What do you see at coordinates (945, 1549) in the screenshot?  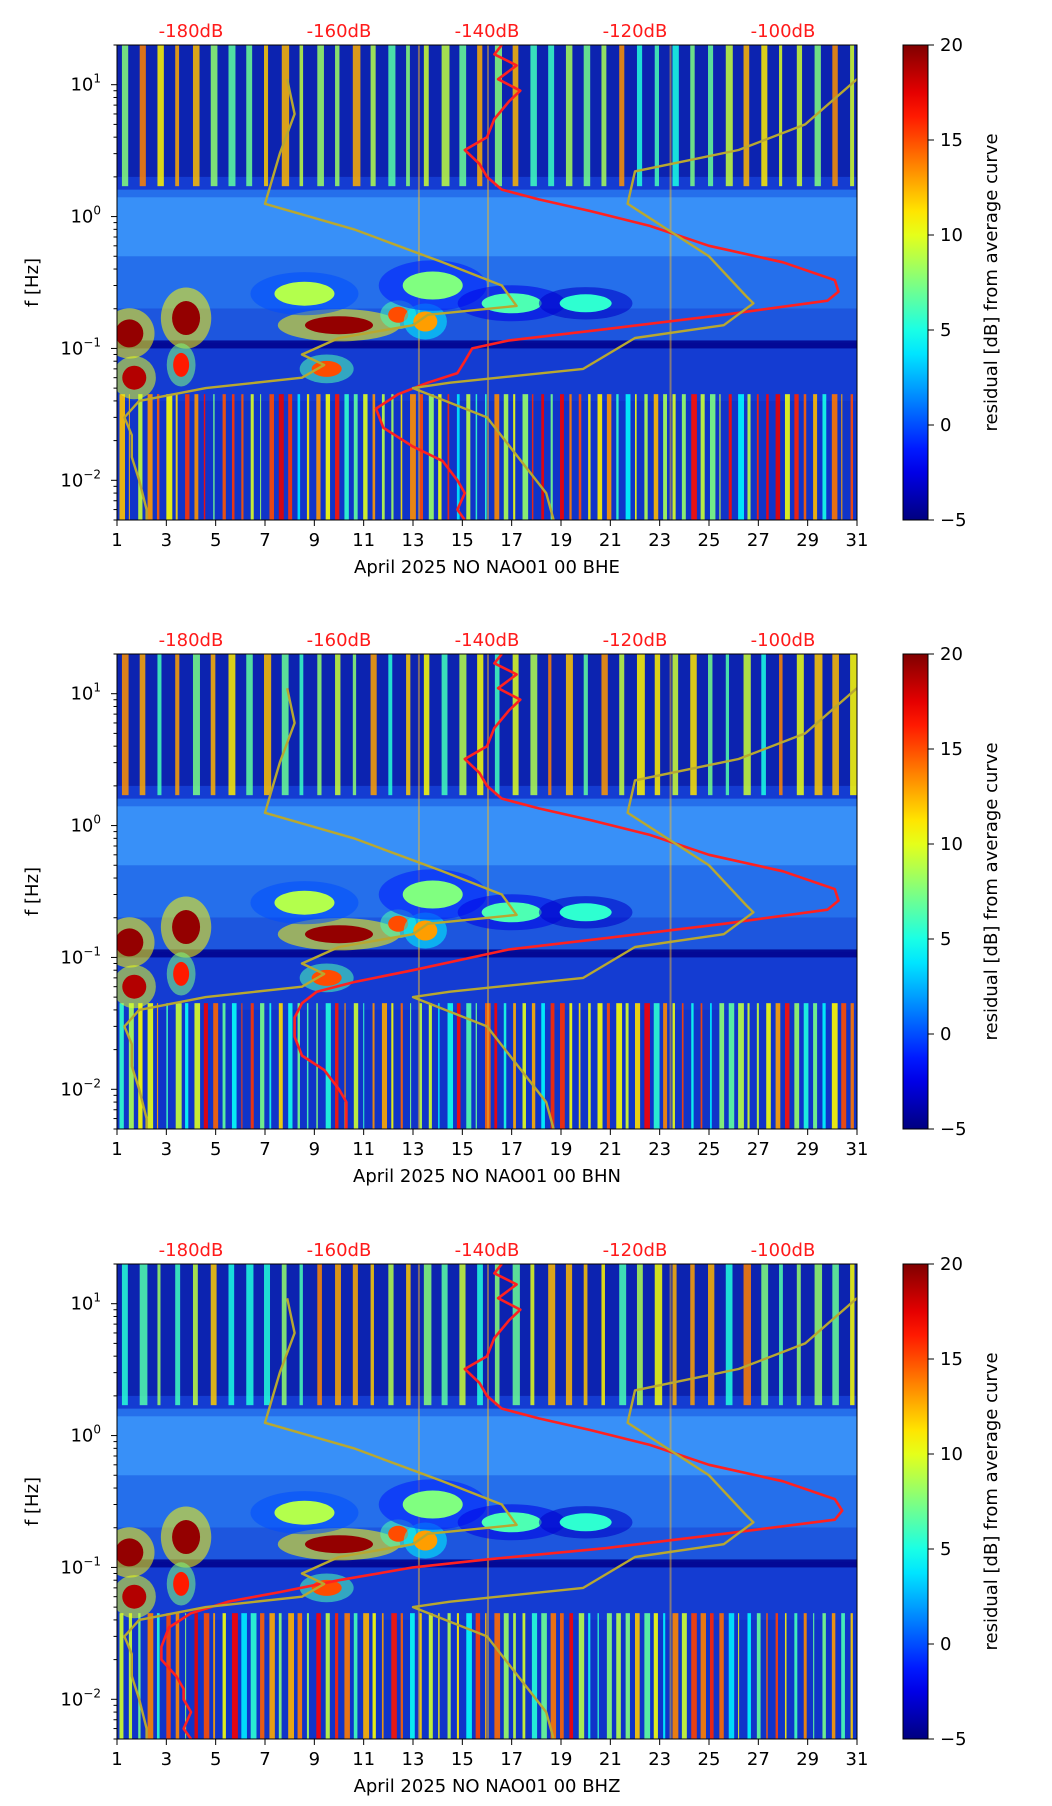 I see `colorbar-tick-label: 5` at bounding box center [945, 1549].